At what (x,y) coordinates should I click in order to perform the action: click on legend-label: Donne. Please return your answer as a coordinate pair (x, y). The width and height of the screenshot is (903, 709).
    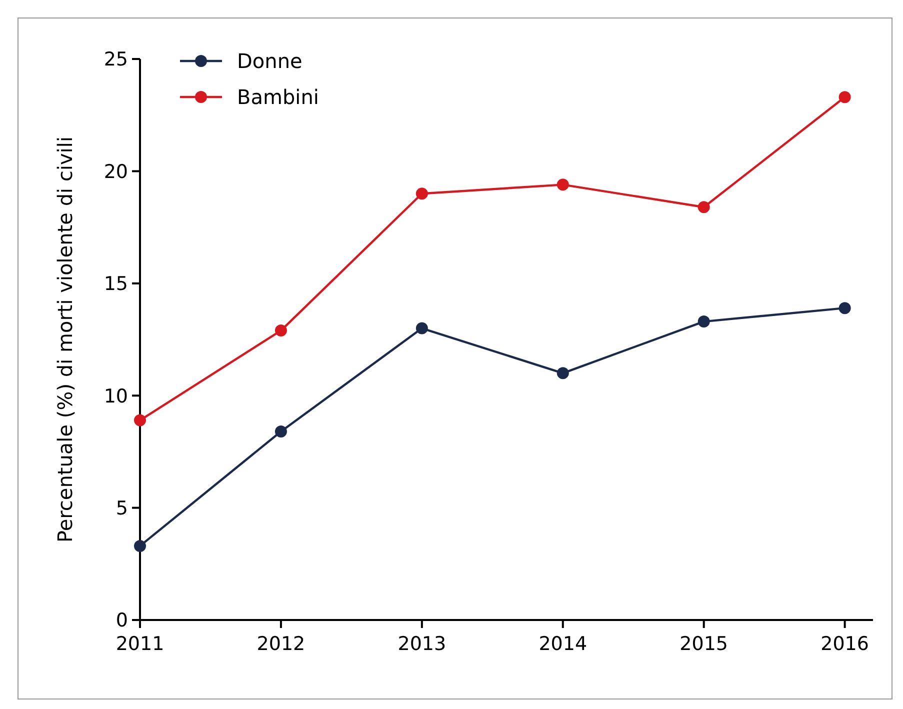
    Looking at the image, I should click on (269, 61).